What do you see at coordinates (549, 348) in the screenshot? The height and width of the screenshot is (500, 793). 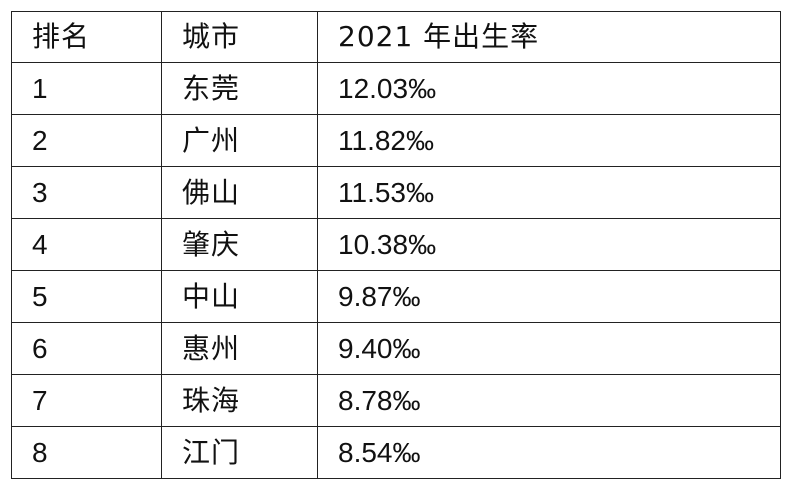 I see `rate-cell: 9.40‰` at bounding box center [549, 348].